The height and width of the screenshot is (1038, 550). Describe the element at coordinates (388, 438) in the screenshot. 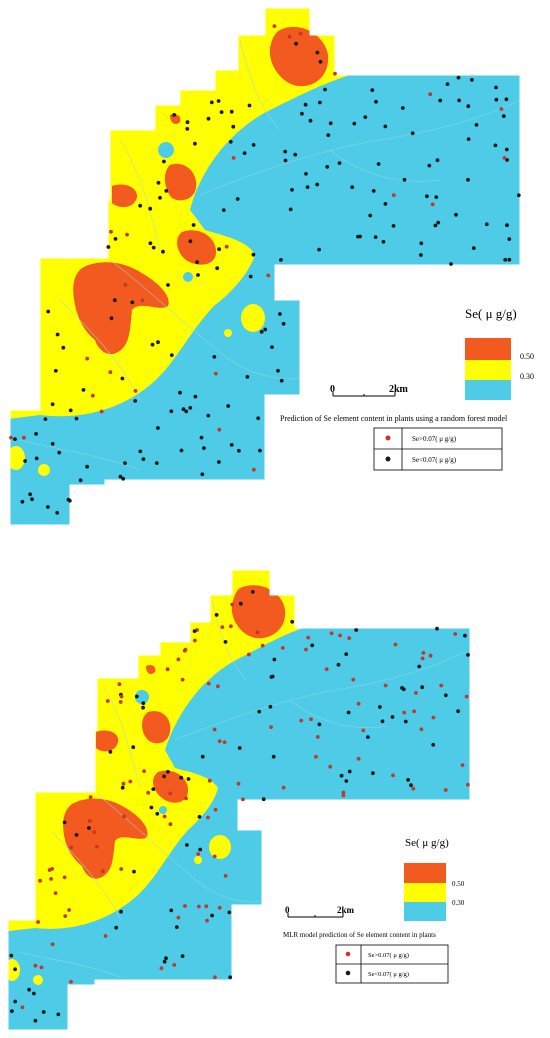

I see `point-legend-marker-high` at that location.